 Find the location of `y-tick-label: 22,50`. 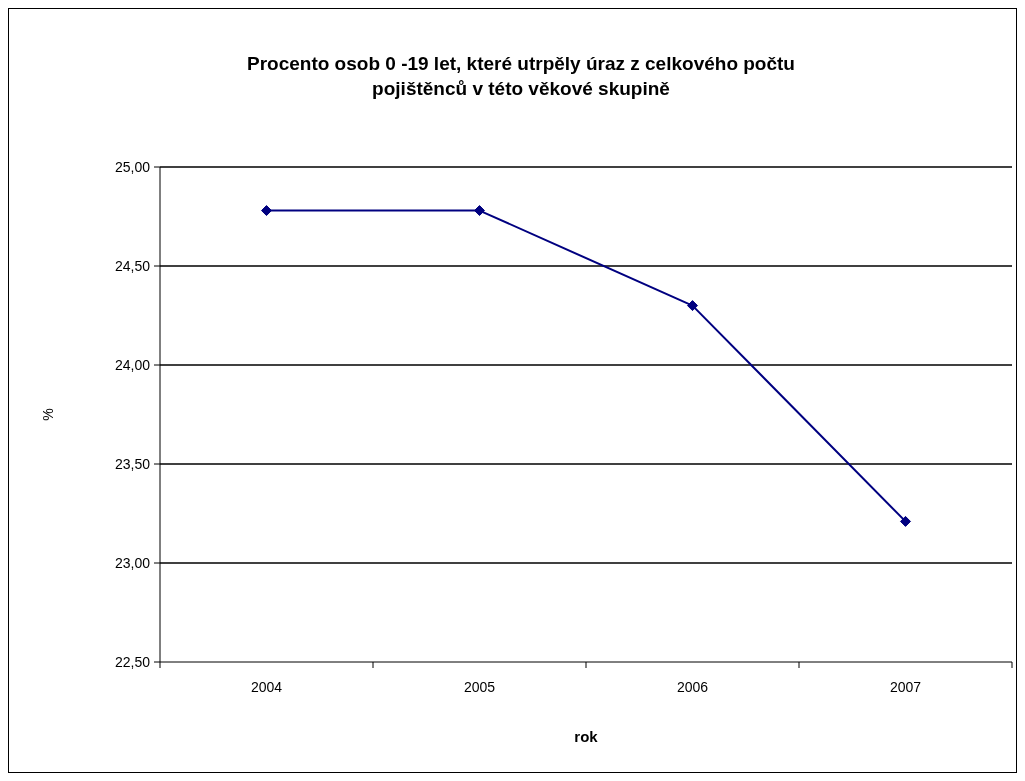

y-tick-label: 22,50 is located at coordinates (132, 661).